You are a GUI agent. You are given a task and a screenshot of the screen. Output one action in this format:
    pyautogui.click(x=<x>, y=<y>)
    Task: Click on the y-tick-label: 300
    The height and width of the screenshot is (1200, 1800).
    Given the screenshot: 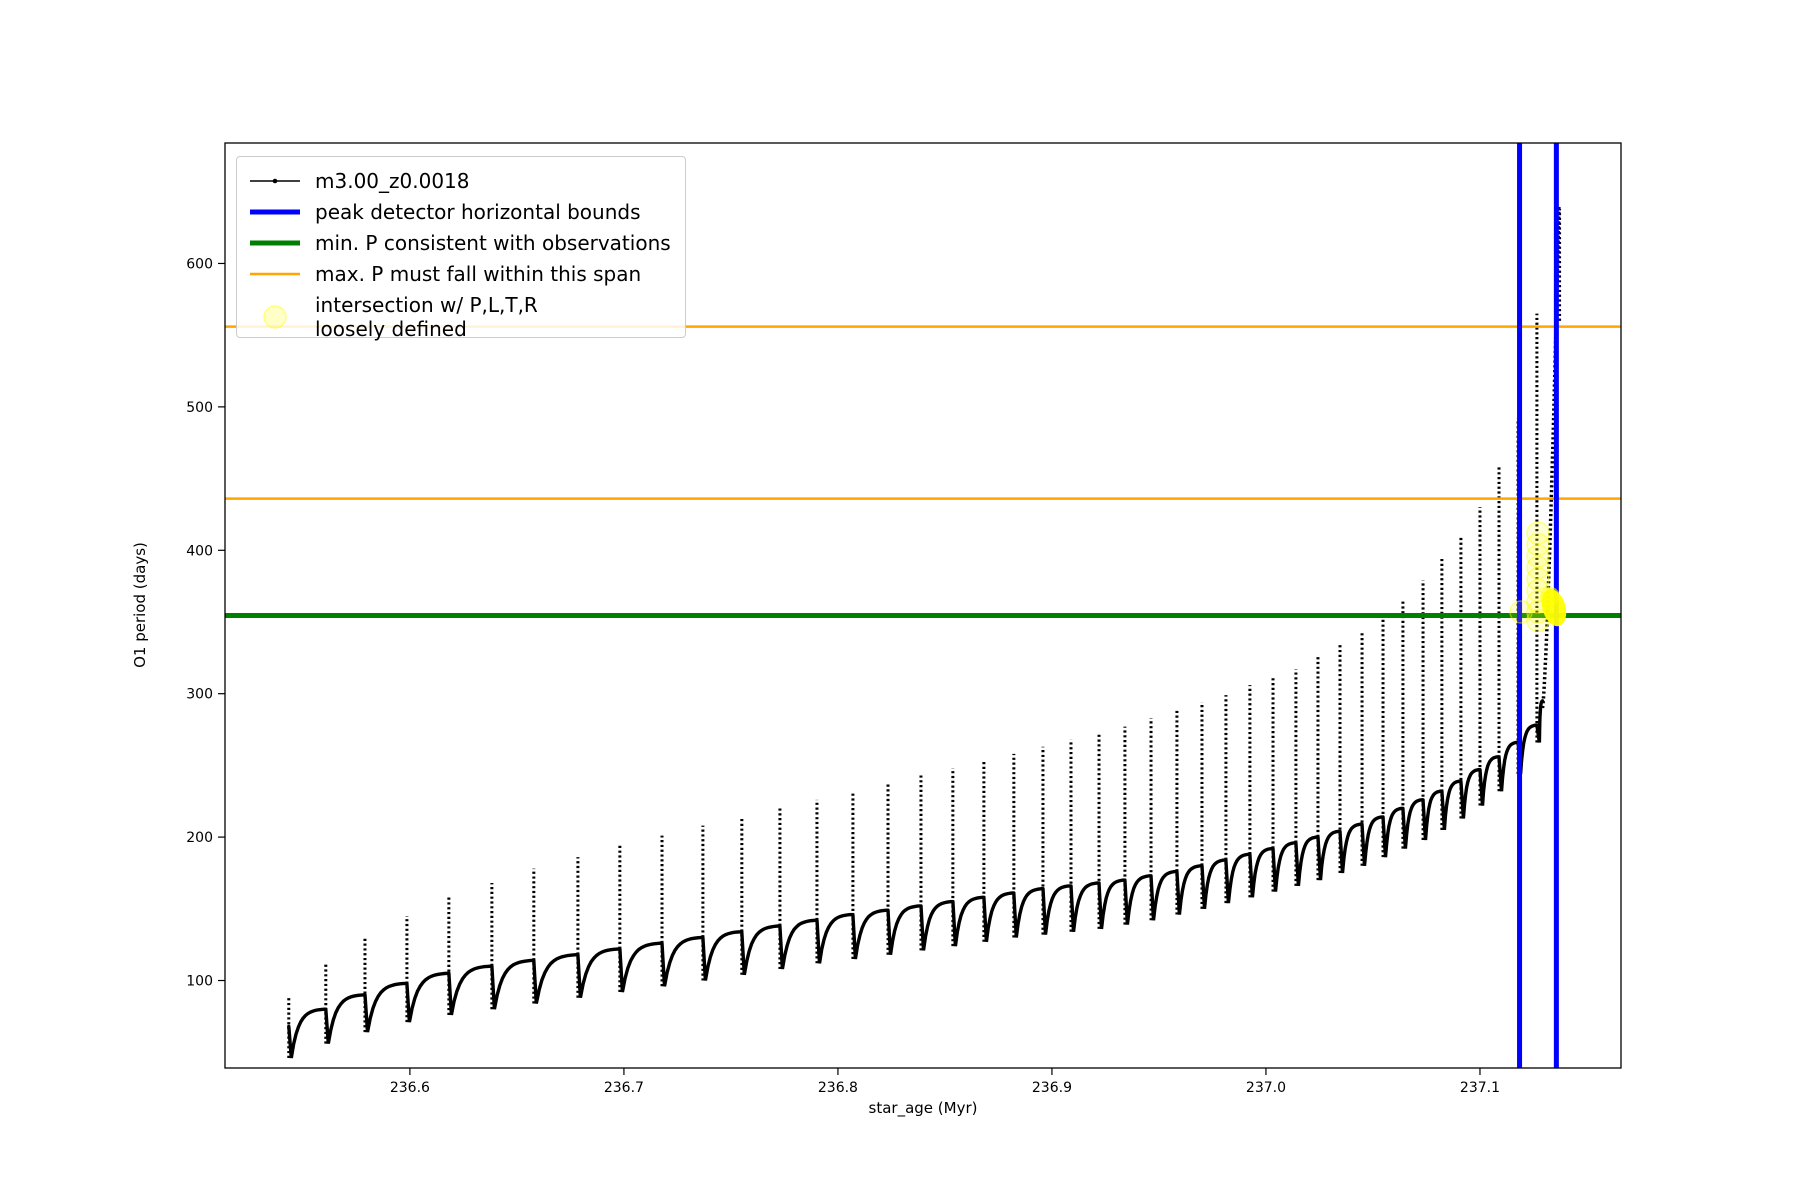 What is the action you would take?
    pyautogui.click(x=199, y=695)
    